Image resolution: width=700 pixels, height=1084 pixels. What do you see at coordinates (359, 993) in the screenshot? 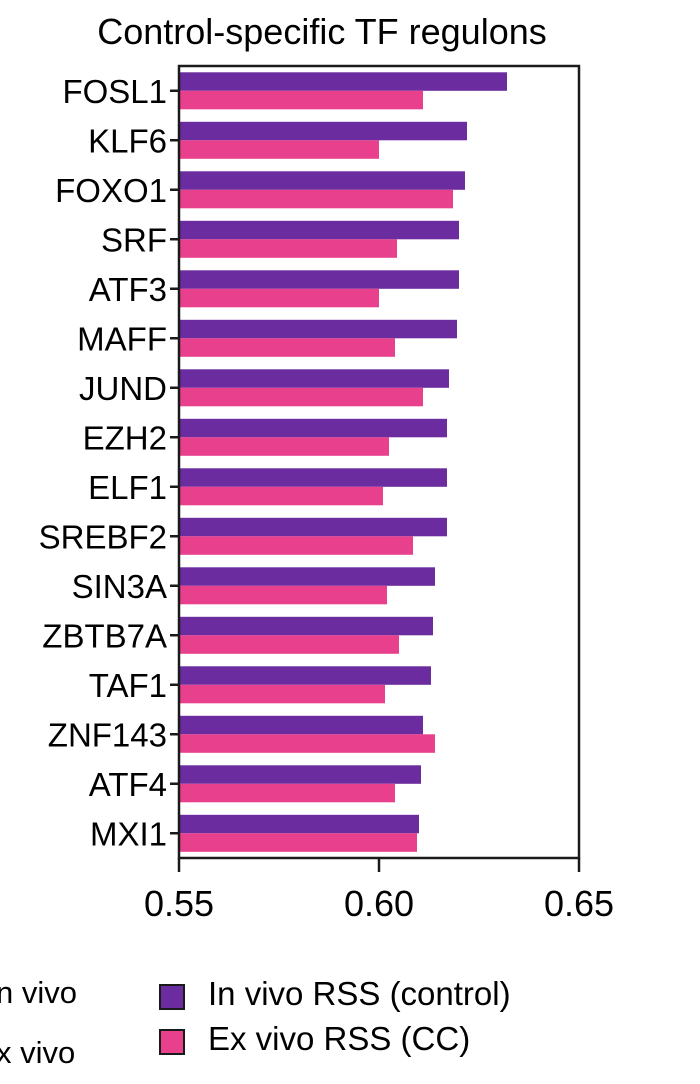
I see `legend-label-in-vivo: In vivo RSS (control)` at bounding box center [359, 993].